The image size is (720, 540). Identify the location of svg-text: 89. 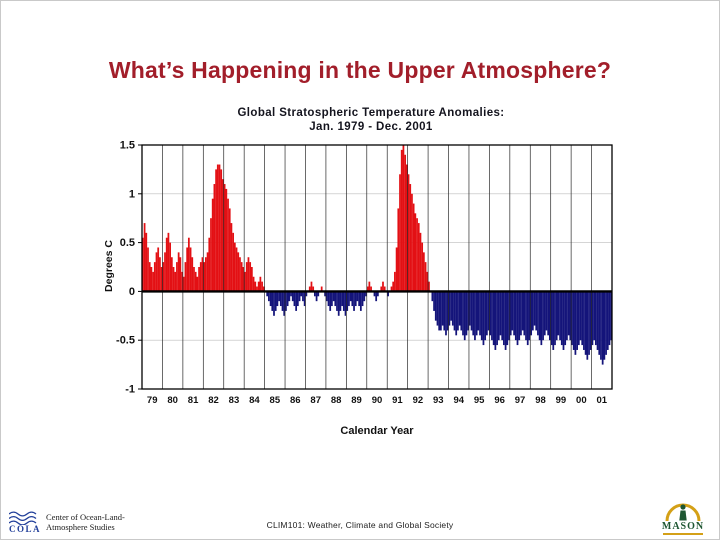
(356, 400).